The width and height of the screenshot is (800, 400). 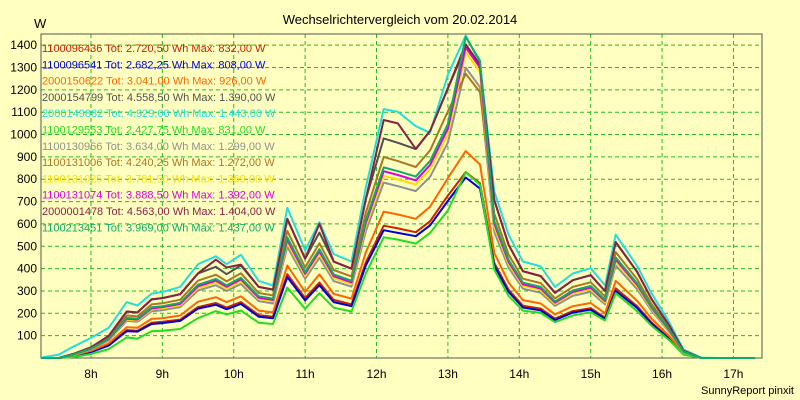 What do you see at coordinates (662, 374) in the screenshot?
I see `x-tick-label: 16h` at bounding box center [662, 374].